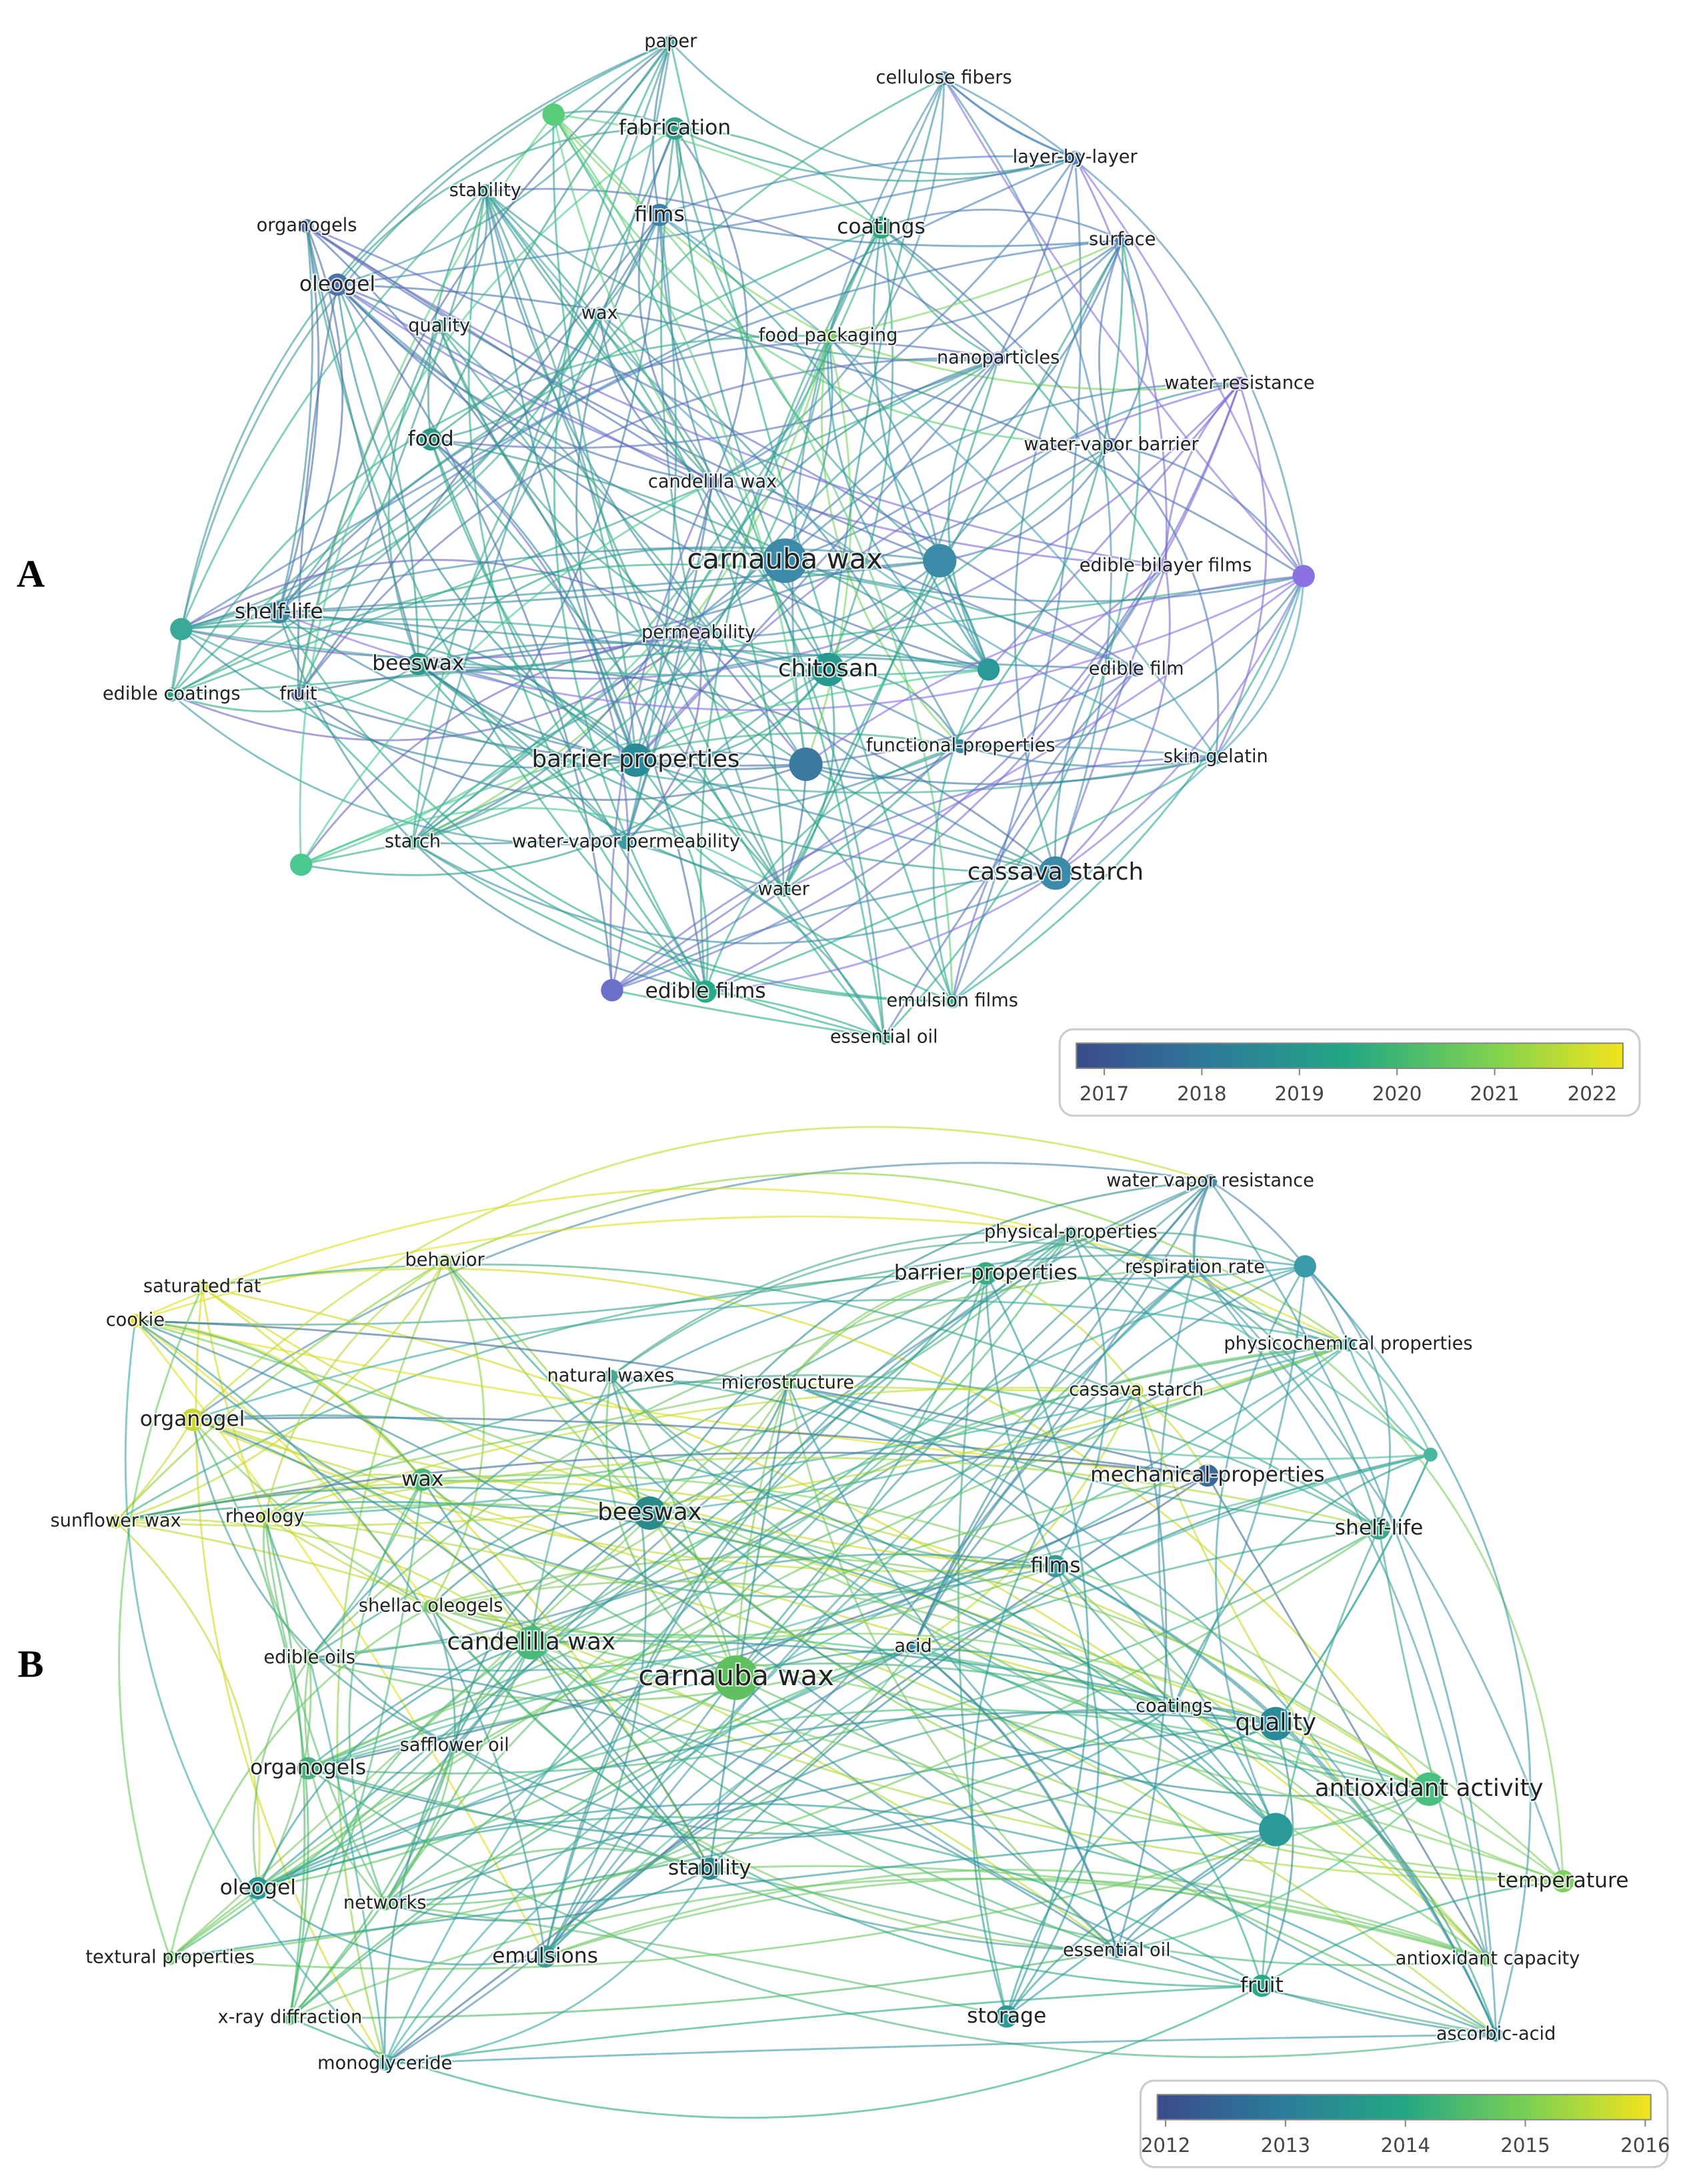 Image resolution: width=1701 pixels, height=2184 pixels. I want to click on node-label: cassava starch, so click(1056, 872).